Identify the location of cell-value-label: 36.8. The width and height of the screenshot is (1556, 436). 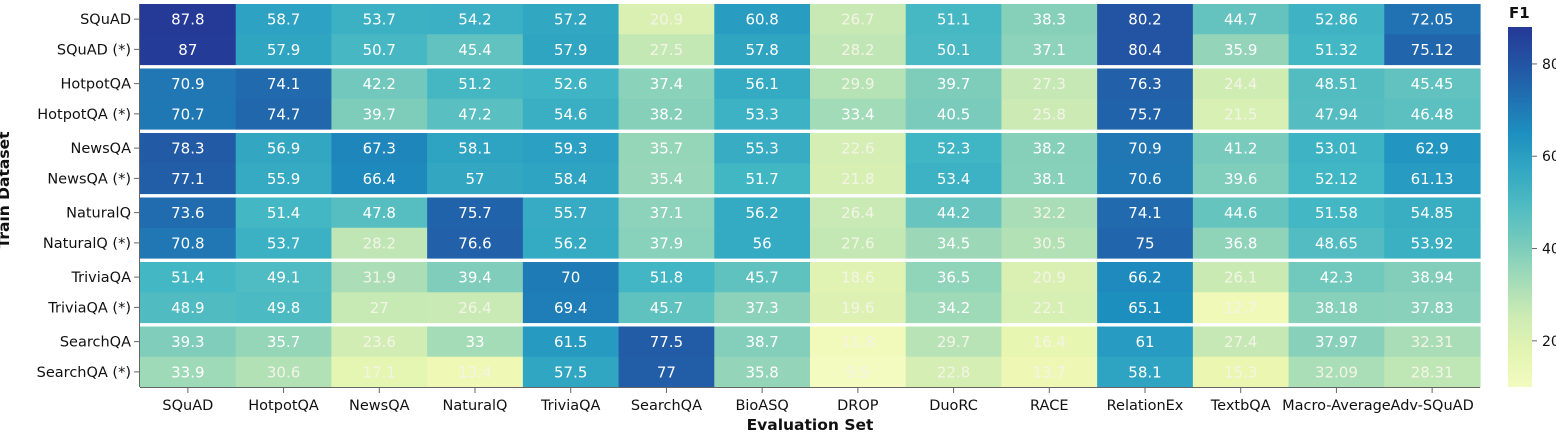
(1240, 243).